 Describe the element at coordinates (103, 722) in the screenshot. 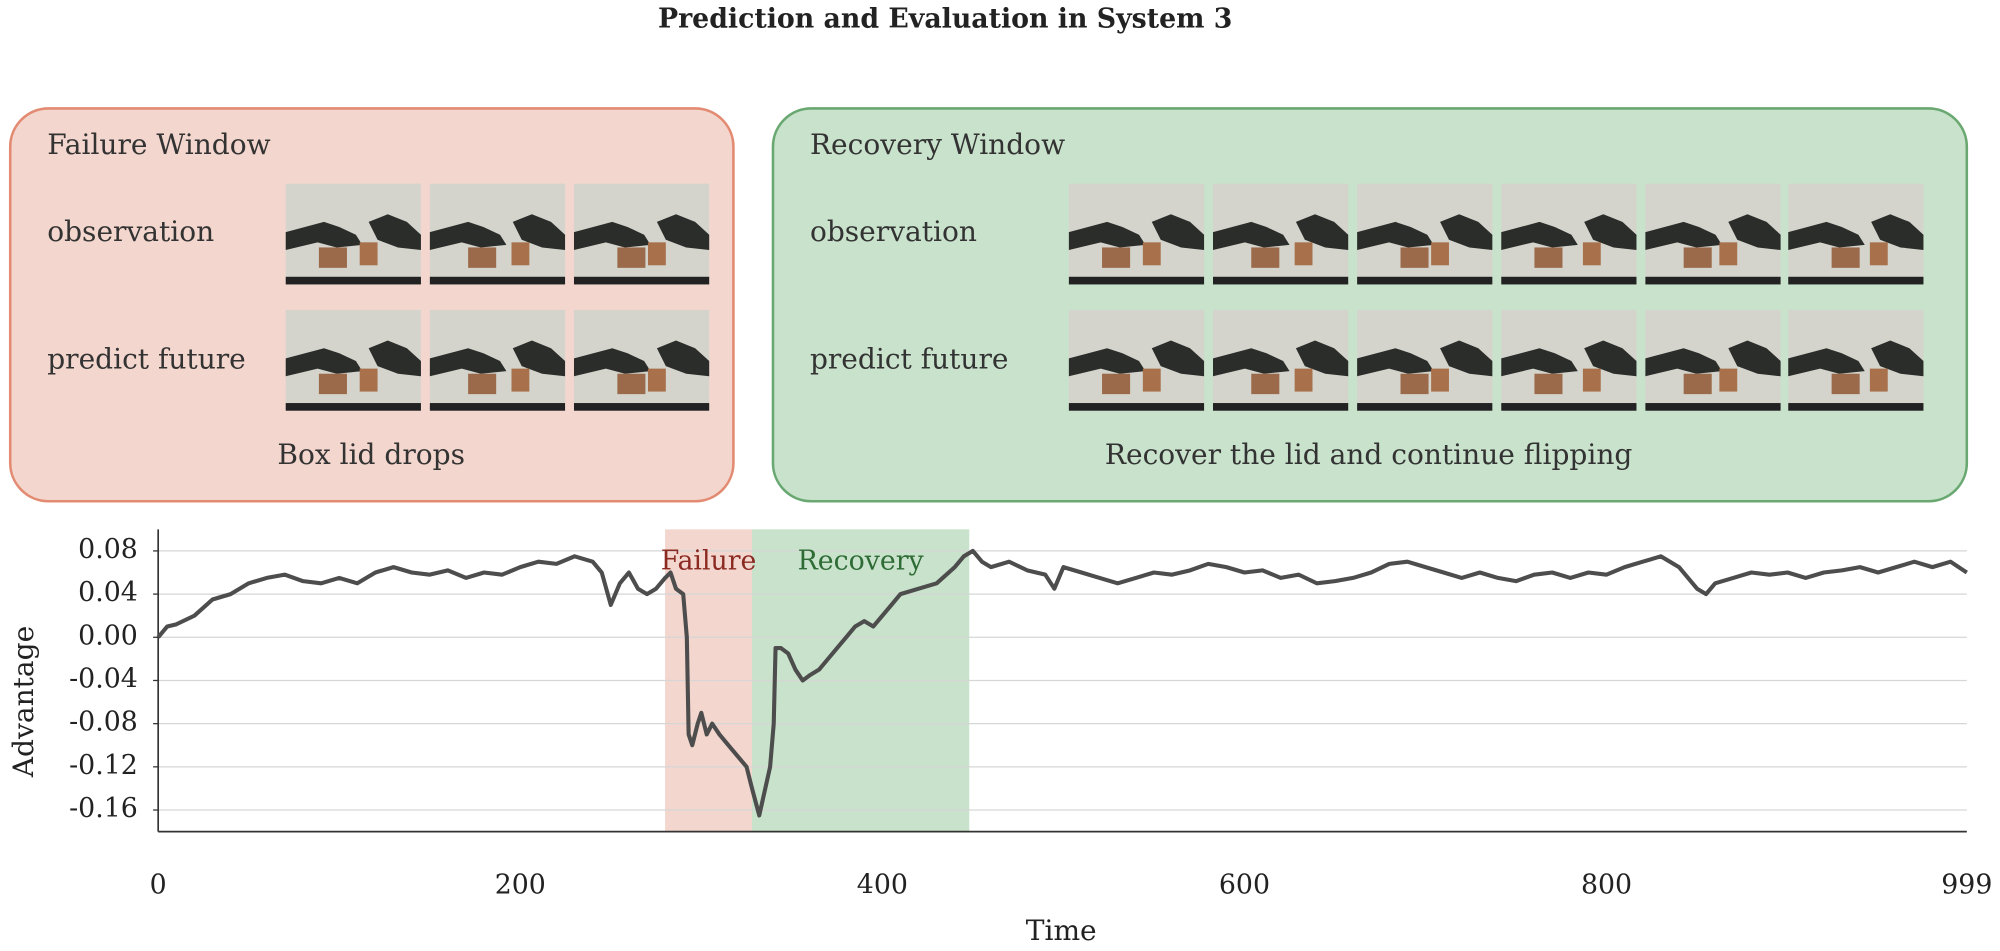

I see `y-tick-label: -0.08` at that location.